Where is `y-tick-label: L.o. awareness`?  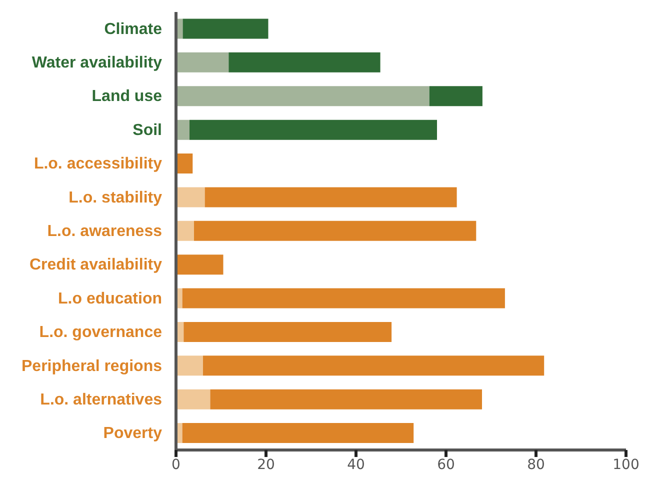 y-tick-label: L.o. awareness is located at coordinates (104, 231).